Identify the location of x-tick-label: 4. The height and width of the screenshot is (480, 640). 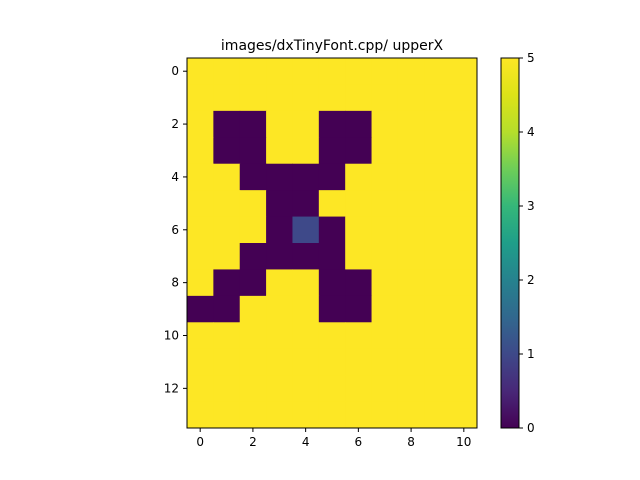
(306, 442).